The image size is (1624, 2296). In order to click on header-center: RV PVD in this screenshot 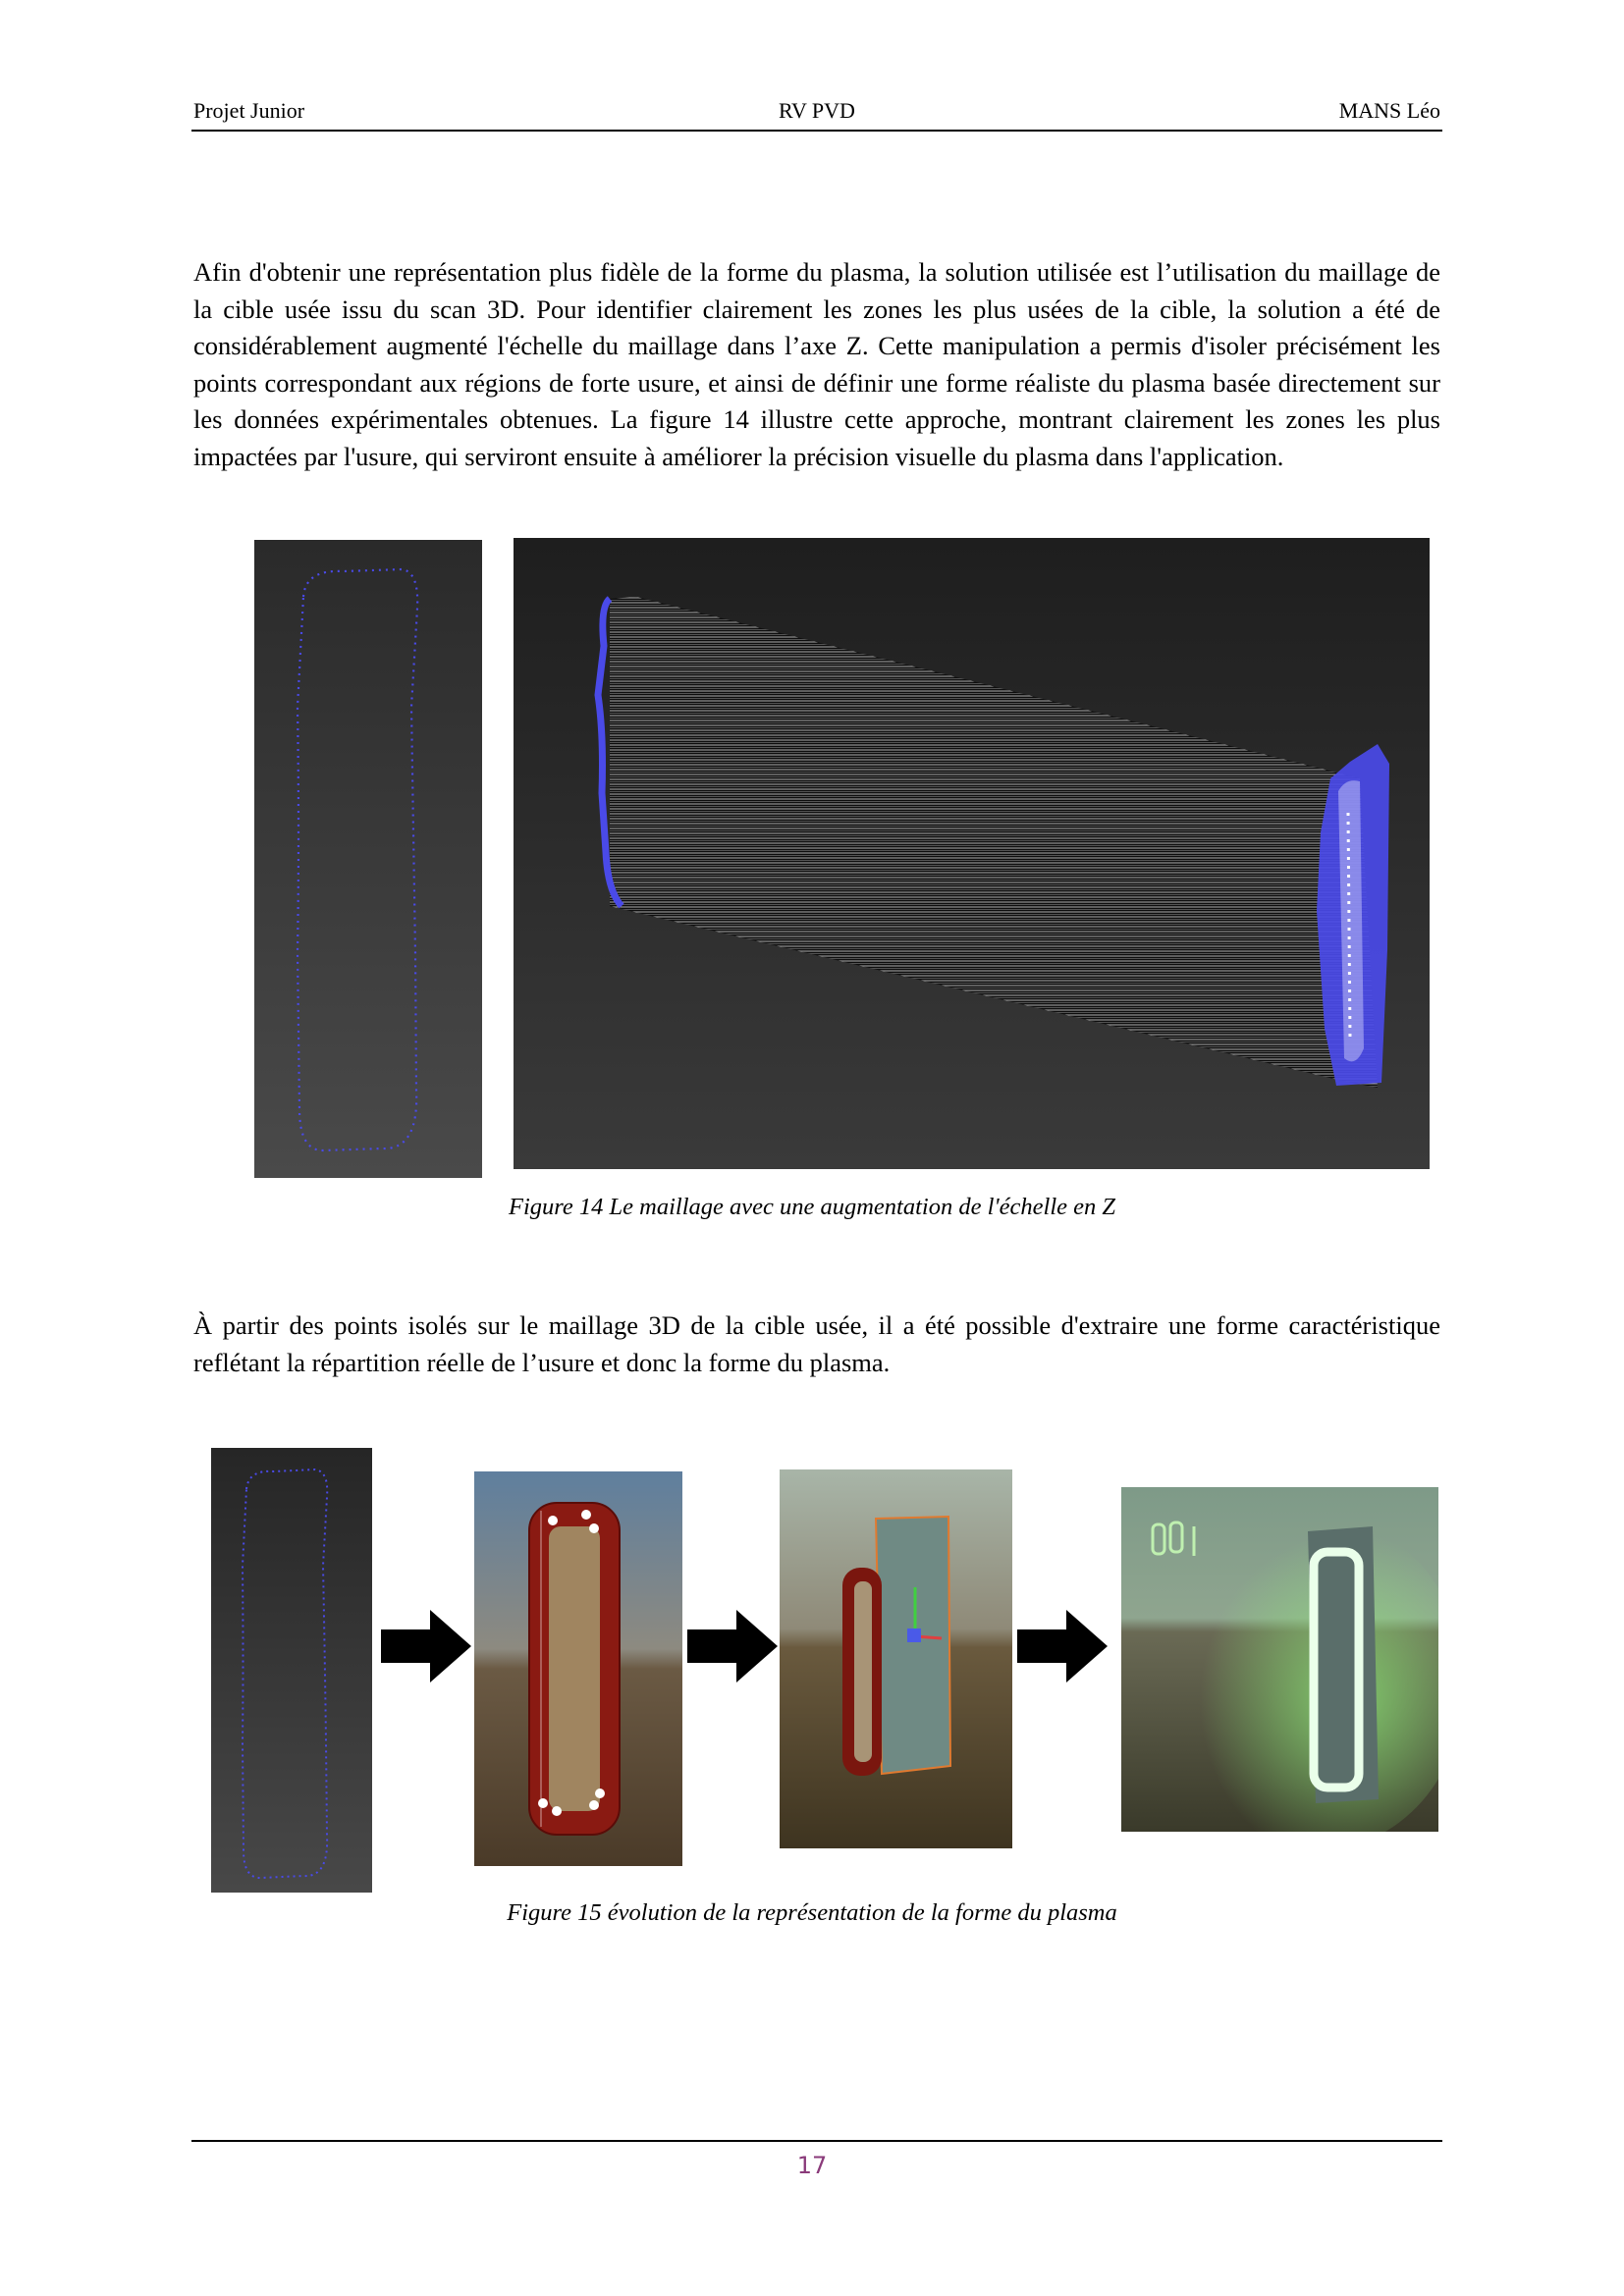, I will do `click(817, 110)`.